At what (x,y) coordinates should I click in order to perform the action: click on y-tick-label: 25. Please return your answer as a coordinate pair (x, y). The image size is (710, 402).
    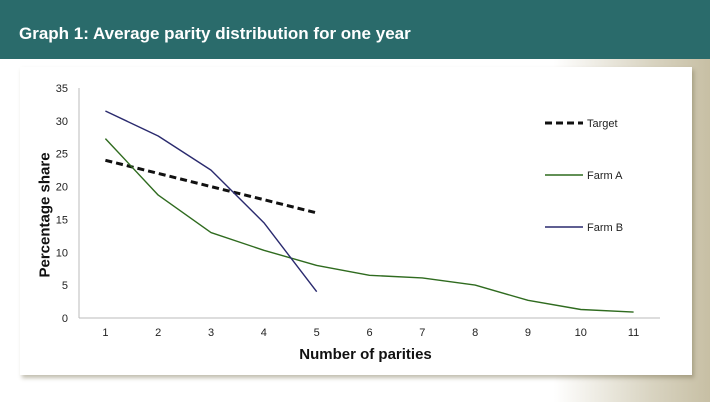
    Looking at the image, I should click on (62, 155).